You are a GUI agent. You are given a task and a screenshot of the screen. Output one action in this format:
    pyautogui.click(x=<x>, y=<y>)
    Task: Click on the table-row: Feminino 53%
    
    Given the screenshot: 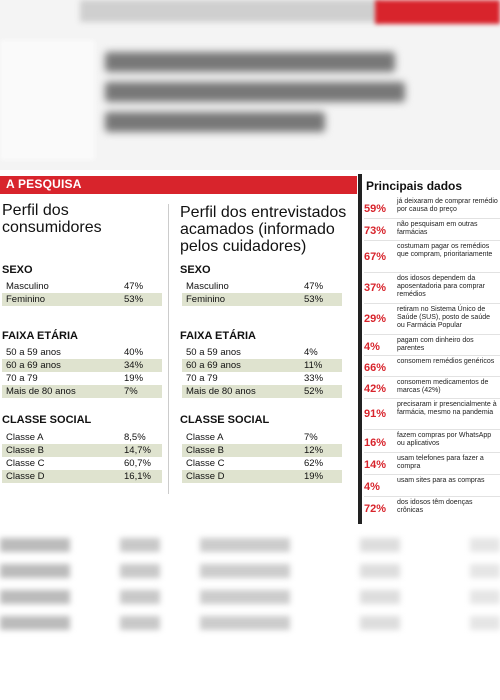 What is the action you would take?
    pyautogui.click(x=82, y=299)
    